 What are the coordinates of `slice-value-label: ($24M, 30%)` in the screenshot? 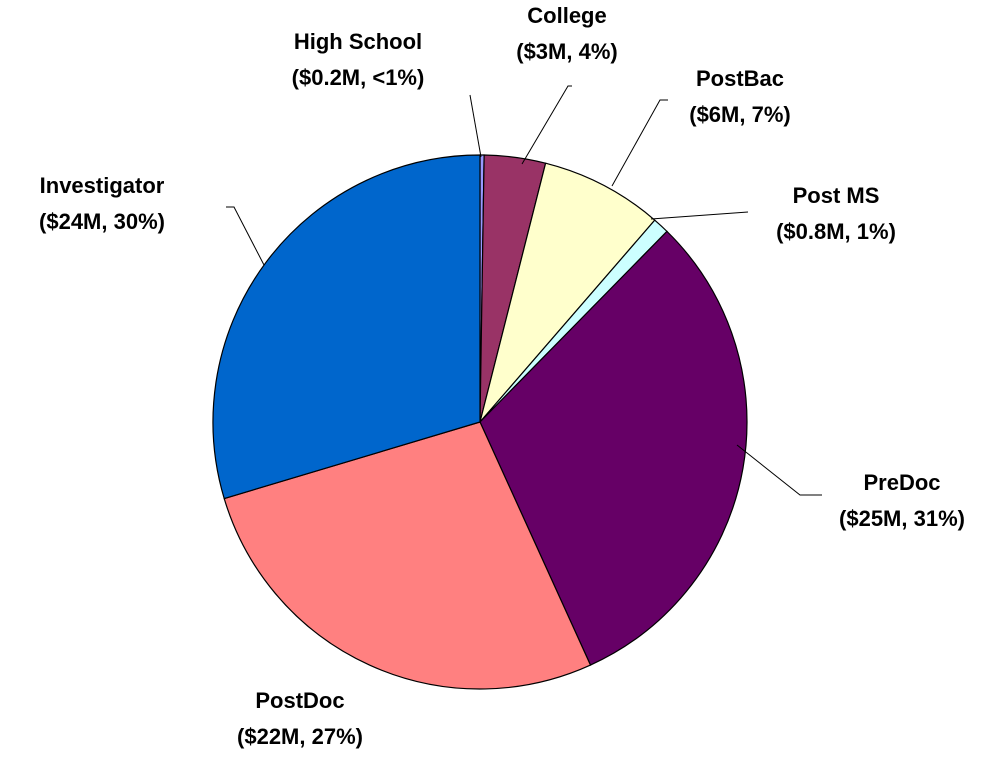 It's located at (102, 221).